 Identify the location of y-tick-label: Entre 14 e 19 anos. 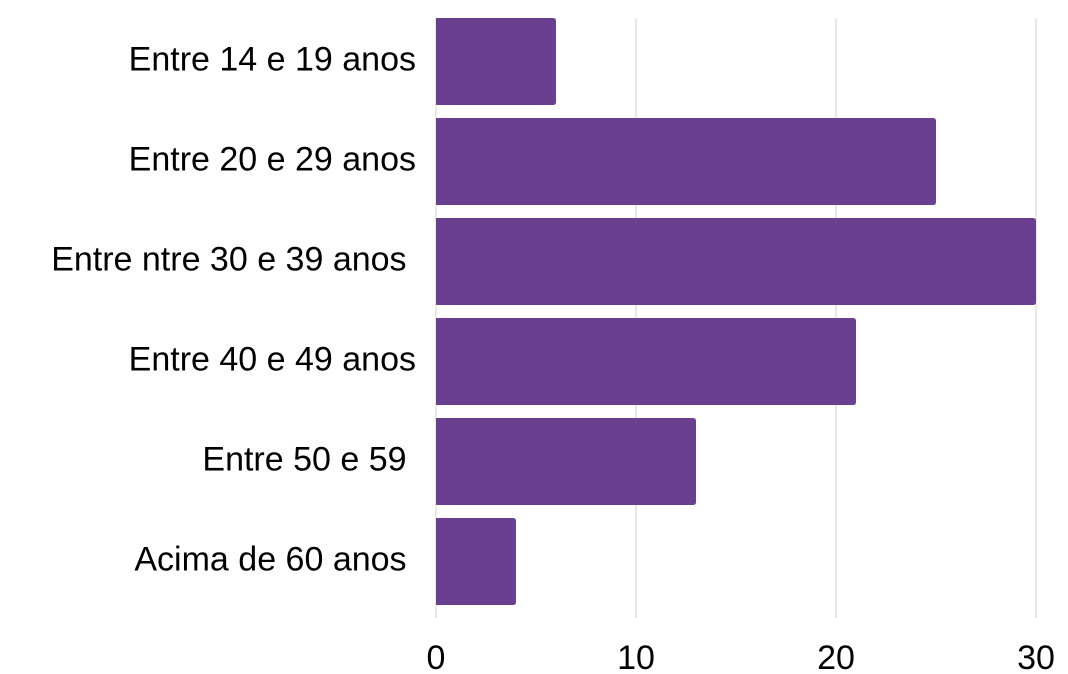
(272, 59).